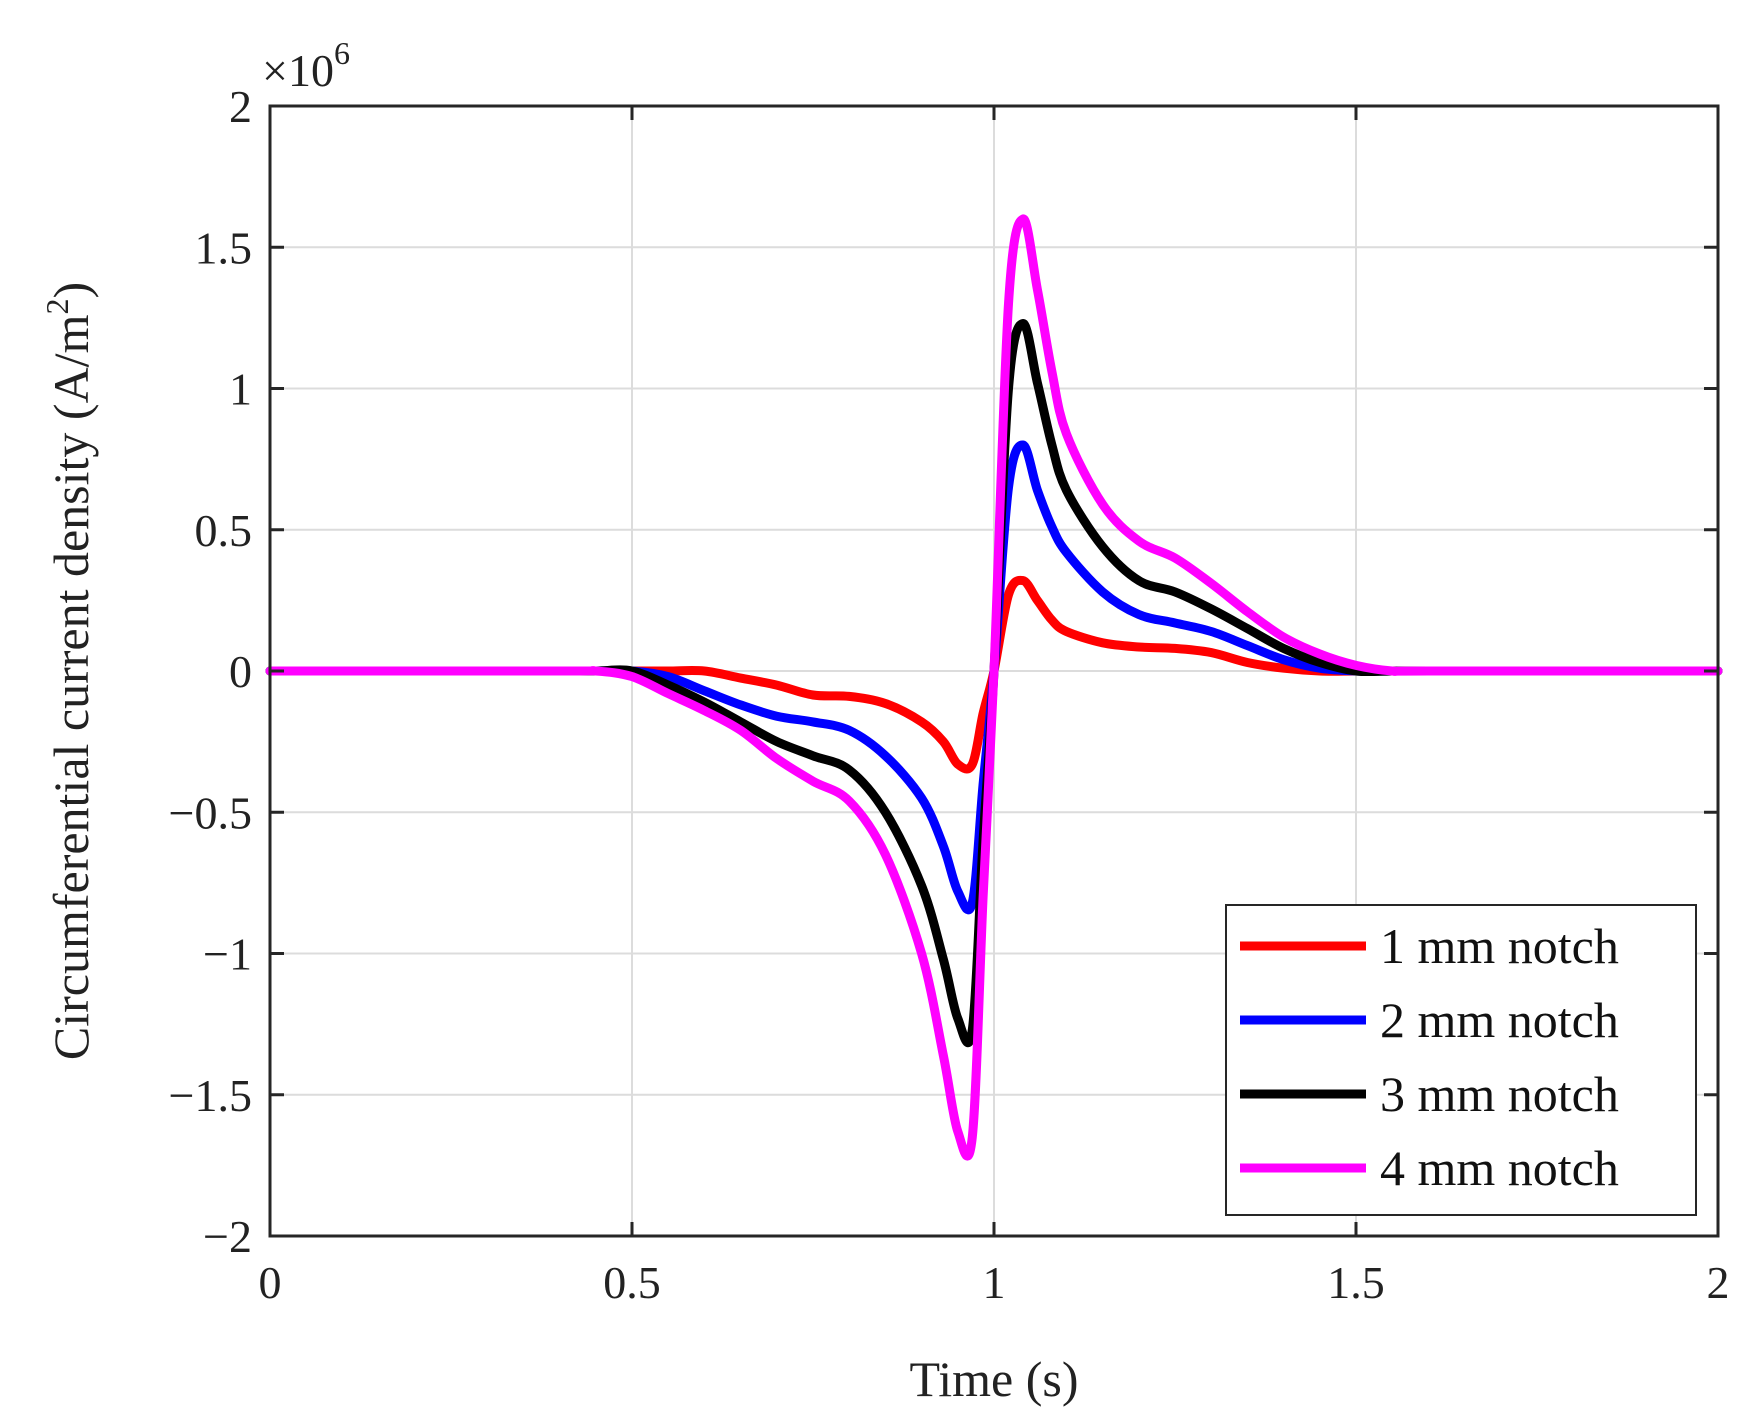 The width and height of the screenshot is (1763, 1410). What do you see at coordinates (69, 671) in the screenshot?
I see `y-axis-title: Circumferential current density (A/m2)` at bounding box center [69, 671].